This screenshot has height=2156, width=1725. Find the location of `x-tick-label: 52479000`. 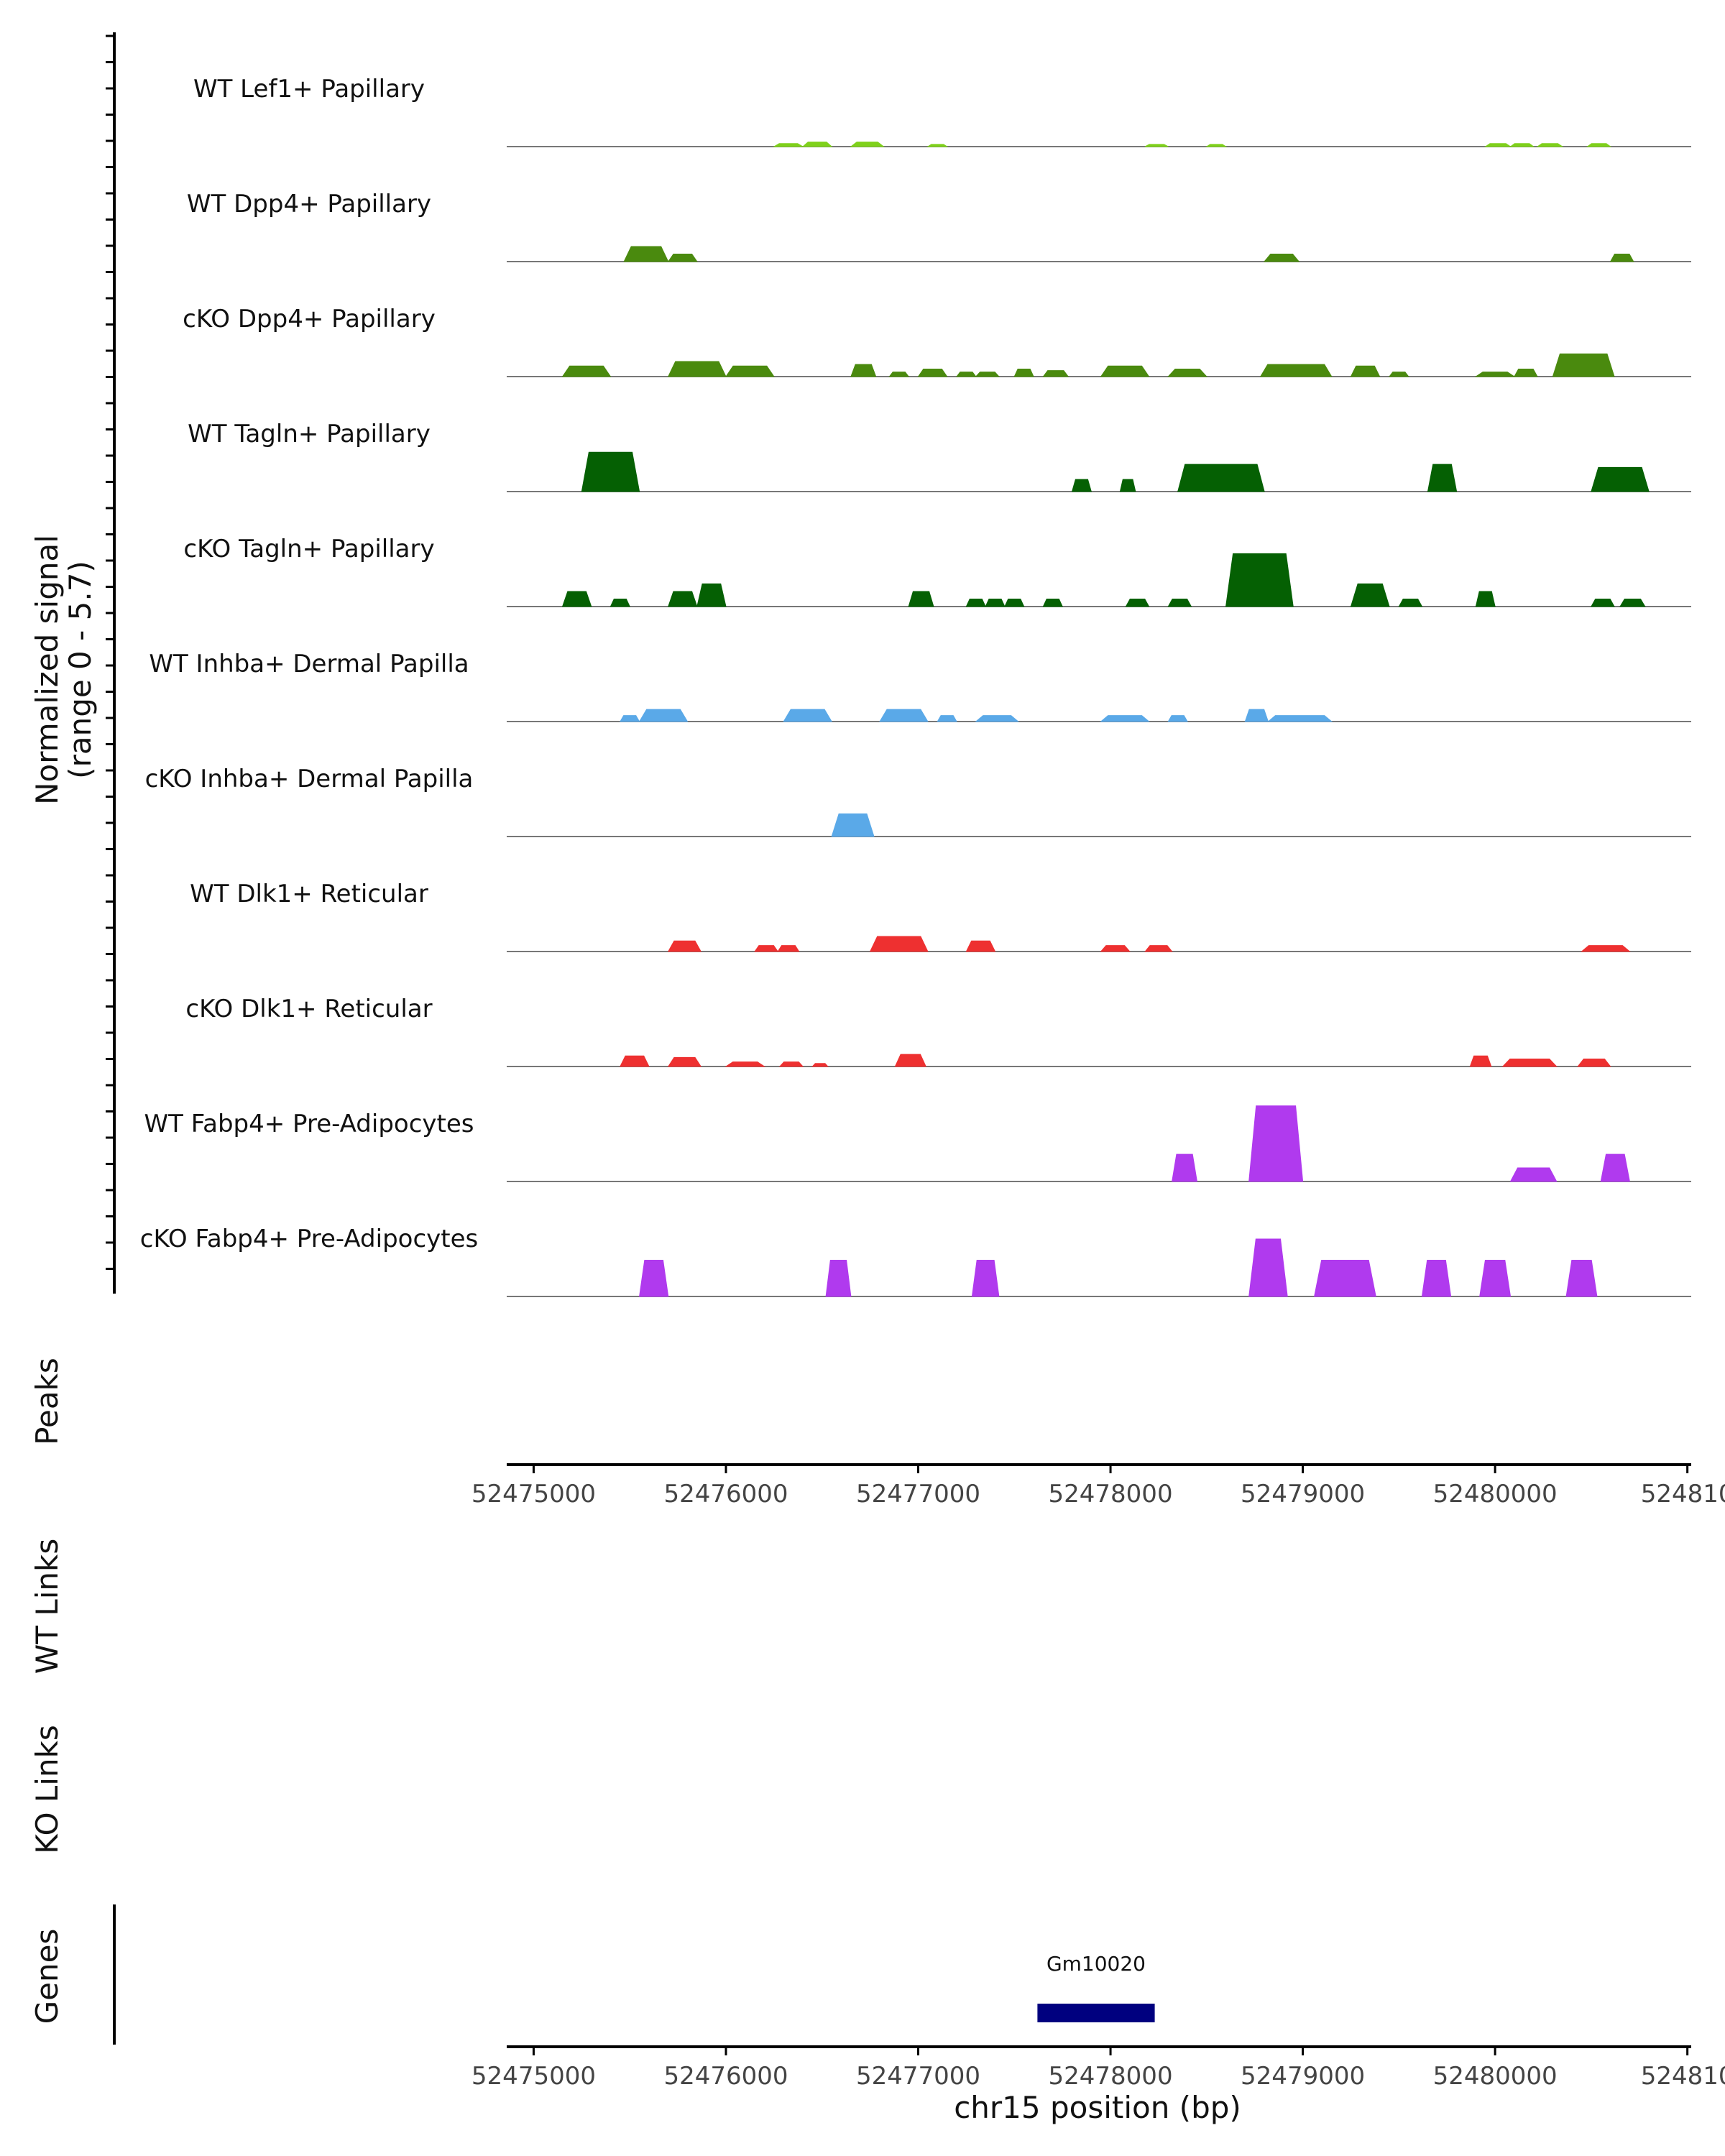

x-tick-label: 52479000 is located at coordinates (1303, 2076).